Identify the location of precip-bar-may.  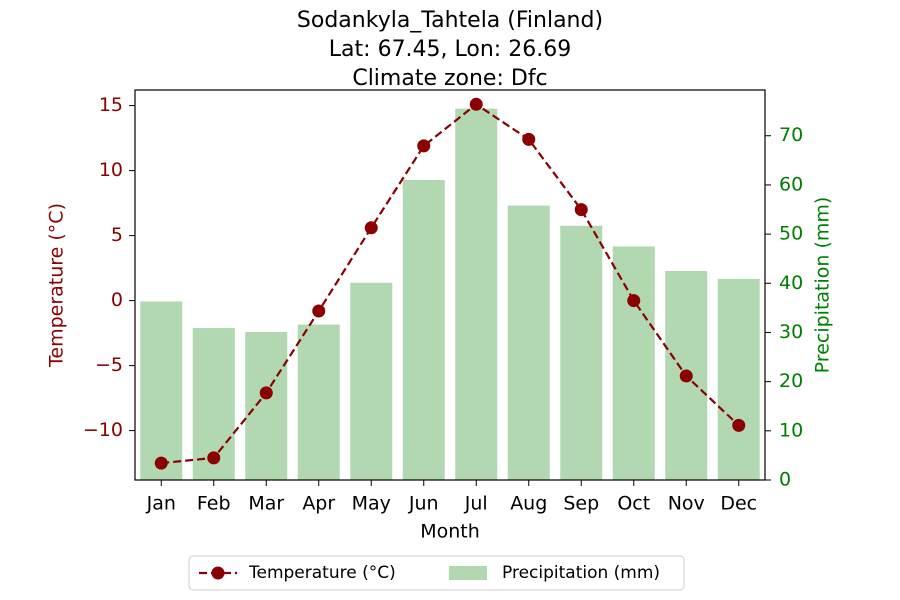
(371, 381).